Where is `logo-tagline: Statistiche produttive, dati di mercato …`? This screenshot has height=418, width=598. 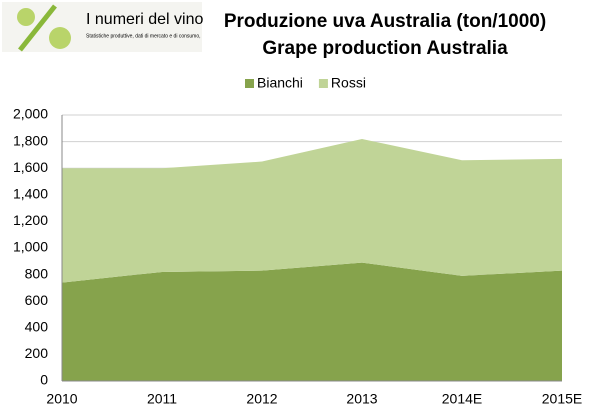 logo-tagline: Statistiche produttive, dati di mercato … is located at coordinates (143, 36).